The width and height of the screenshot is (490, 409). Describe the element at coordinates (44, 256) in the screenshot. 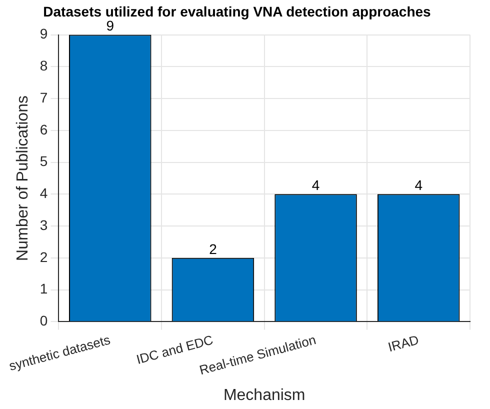

I see `y-tick-label: 2` at that location.